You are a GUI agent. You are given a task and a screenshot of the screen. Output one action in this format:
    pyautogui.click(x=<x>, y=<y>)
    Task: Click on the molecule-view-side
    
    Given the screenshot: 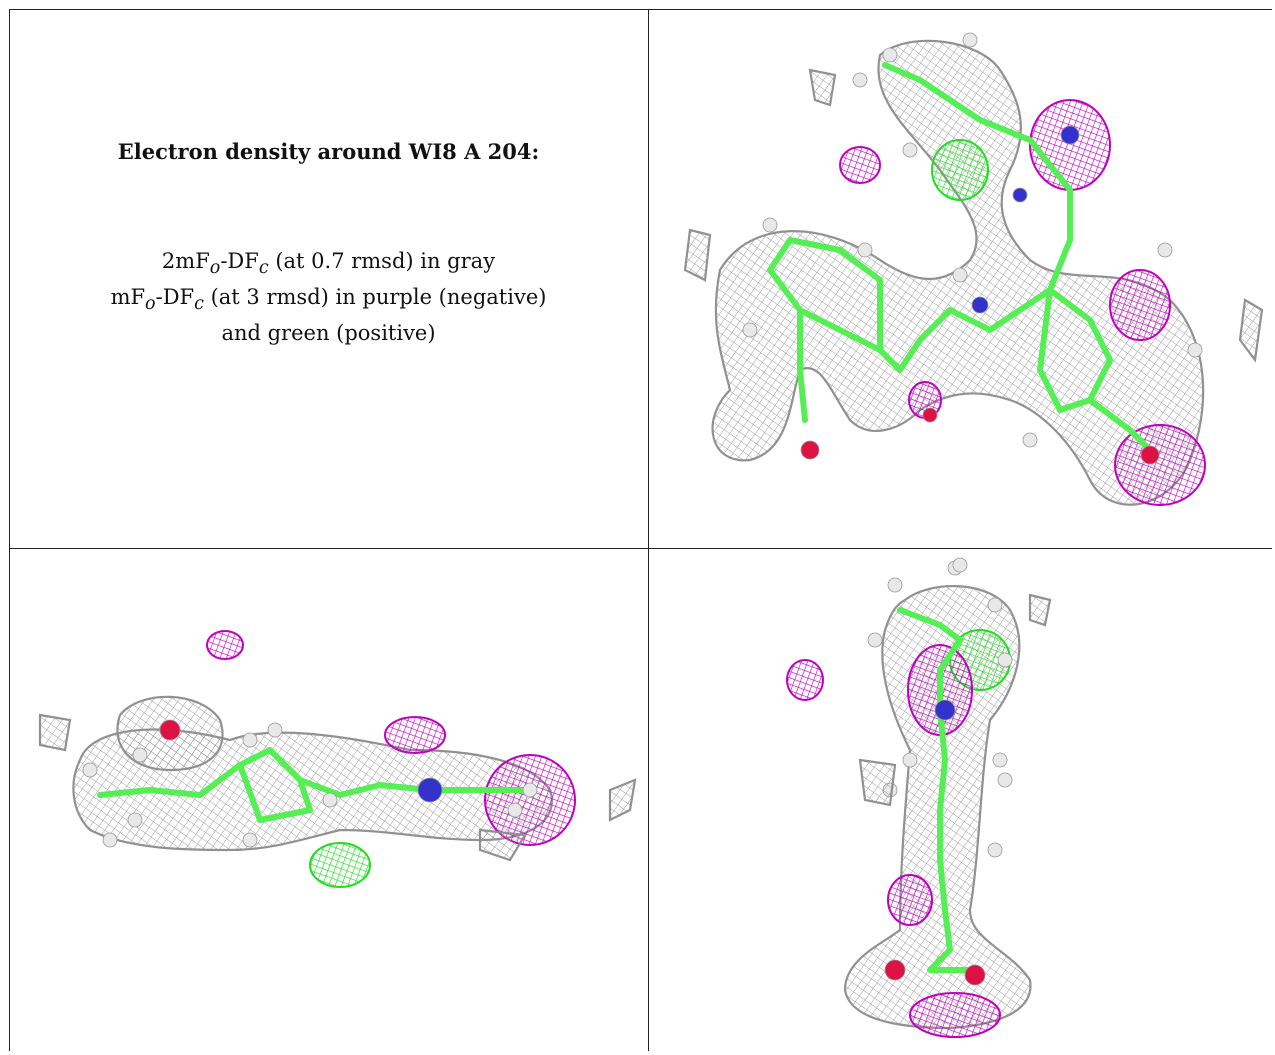 What is the action you would take?
    pyautogui.click(x=337, y=759)
    